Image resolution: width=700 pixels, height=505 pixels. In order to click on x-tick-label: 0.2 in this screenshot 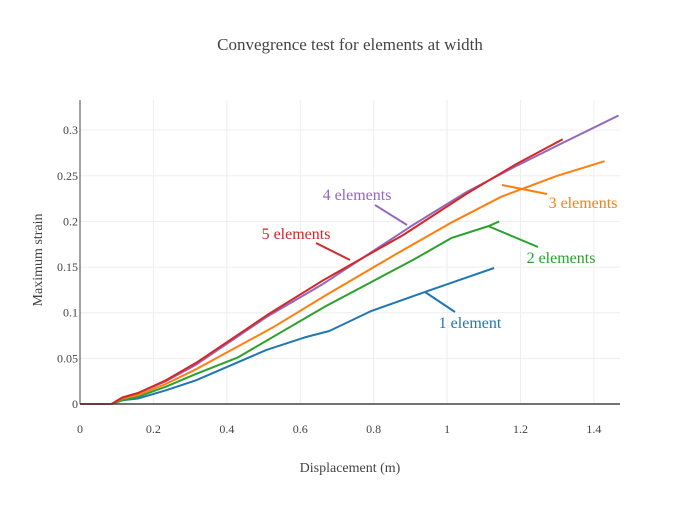, I will do `click(153, 429)`.